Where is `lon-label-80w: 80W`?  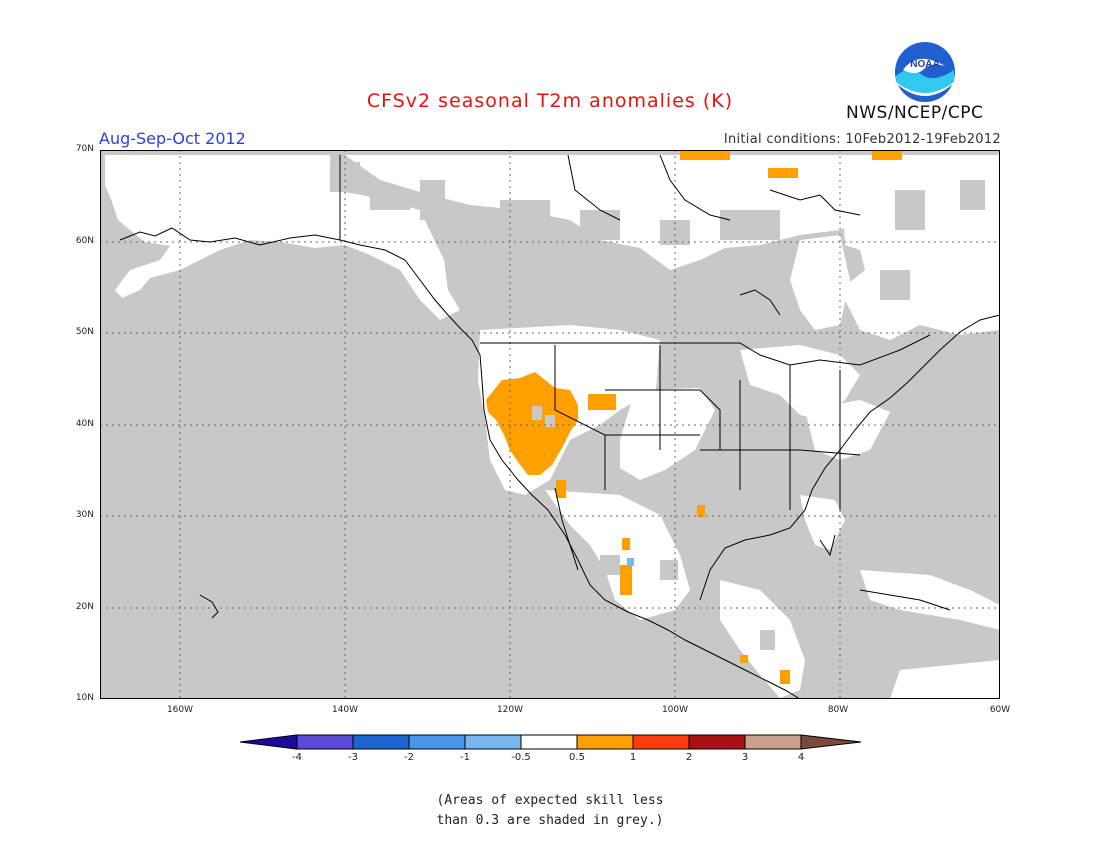 lon-label-80w: 80W is located at coordinates (838, 710).